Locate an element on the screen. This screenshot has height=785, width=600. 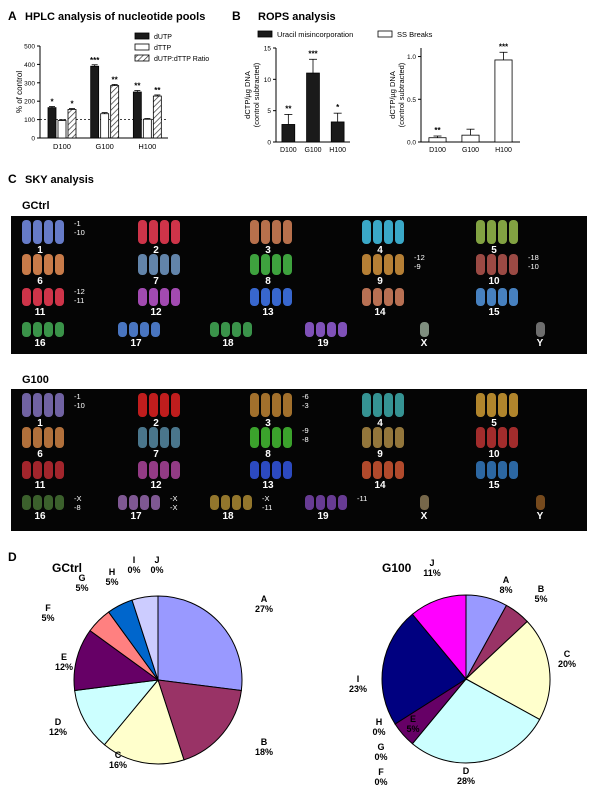
slice-percent: 27% is located at coordinates (264, 609).